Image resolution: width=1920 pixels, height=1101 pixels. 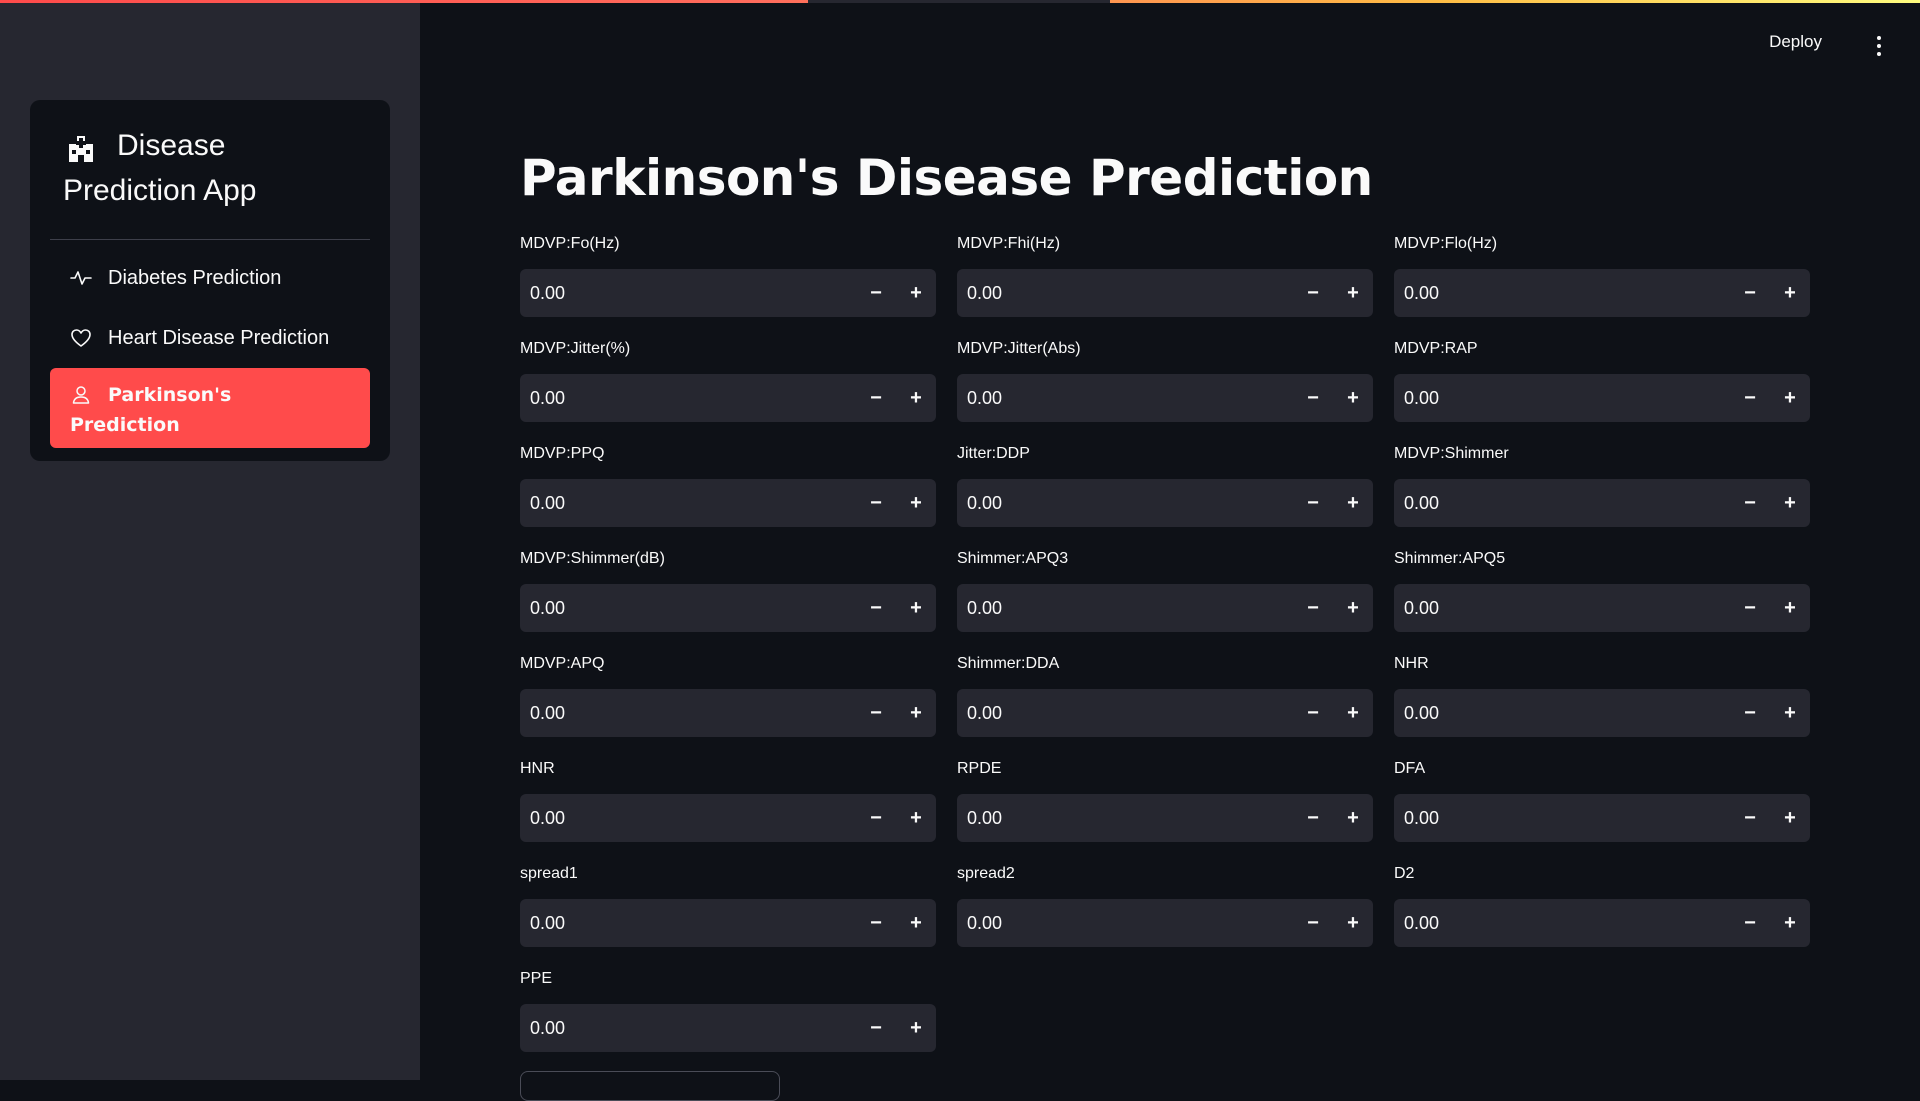 I want to click on kebab-menu-icon, so click(x=1879, y=46).